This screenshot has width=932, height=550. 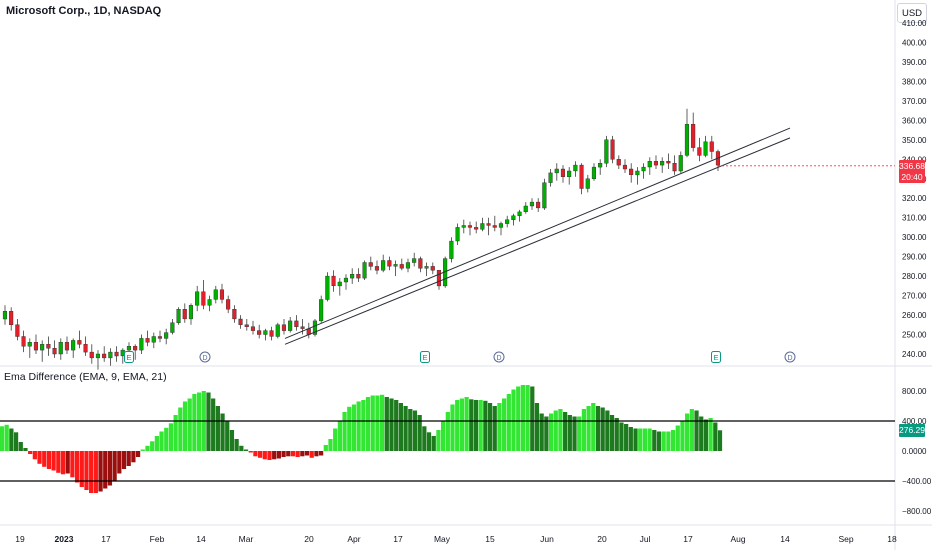 What do you see at coordinates (912, 13) in the screenshot?
I see `currency-button: USD` at bounding box center [912, 13].